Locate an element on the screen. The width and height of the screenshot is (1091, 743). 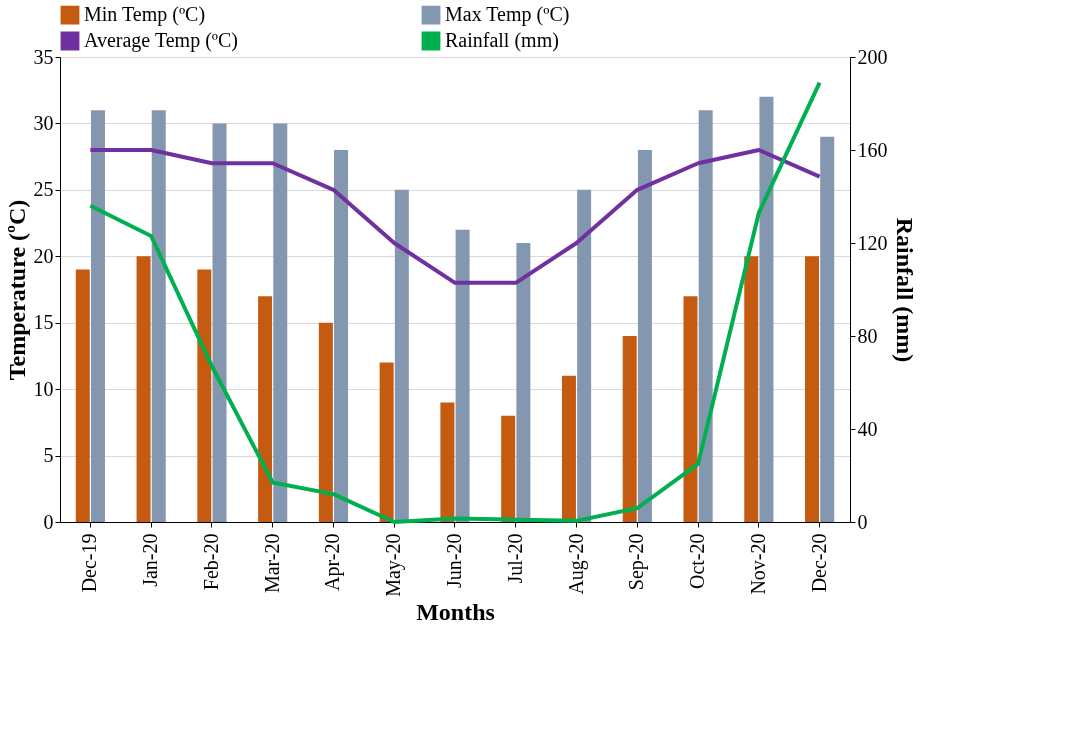
x-axis-title: Months is located at coordinates (455, 611).